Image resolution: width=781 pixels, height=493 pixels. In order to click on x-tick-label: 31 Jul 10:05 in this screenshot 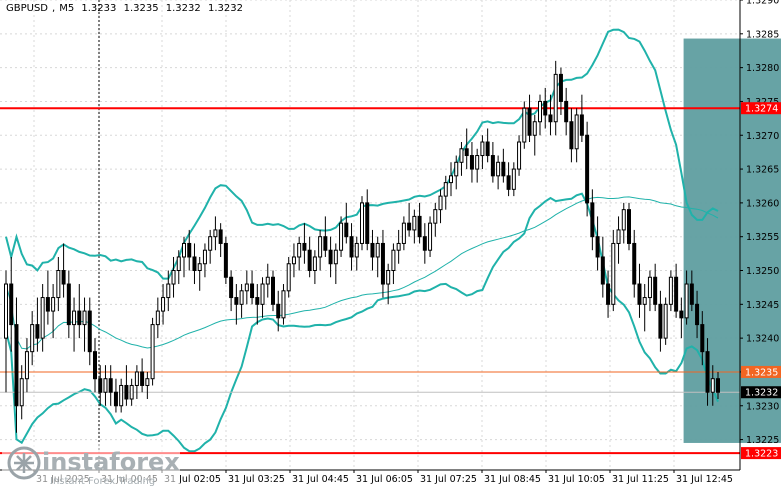, I will do `click(576, 479)`.